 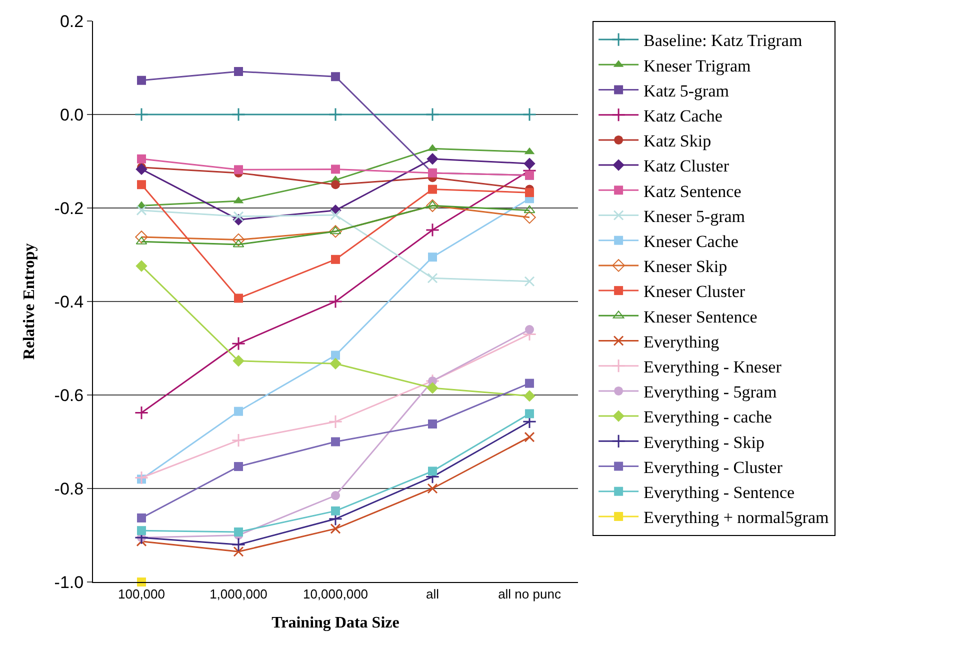 I want to click on legend-label: Everything - cache, so click(x=708, y=417).